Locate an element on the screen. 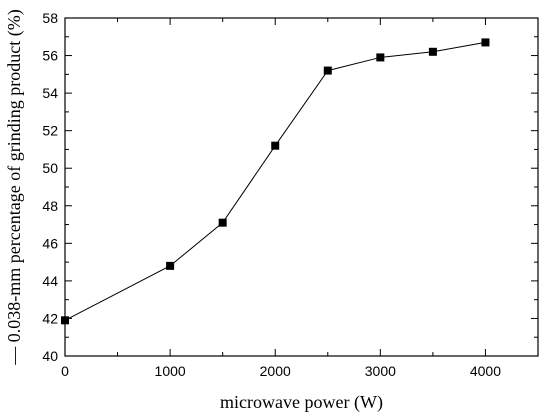 The image size is (550, 419). y-tick-label: 58 is located at coordinates (50, 18).